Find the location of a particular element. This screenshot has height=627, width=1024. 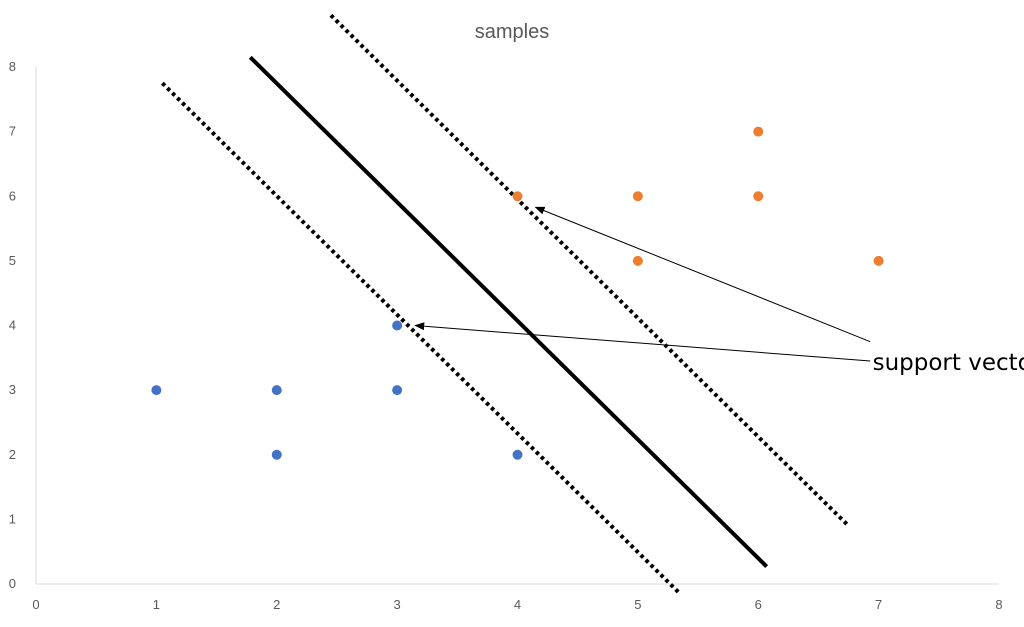

x-tick-label: 3 is located at coordinates (397, 604).